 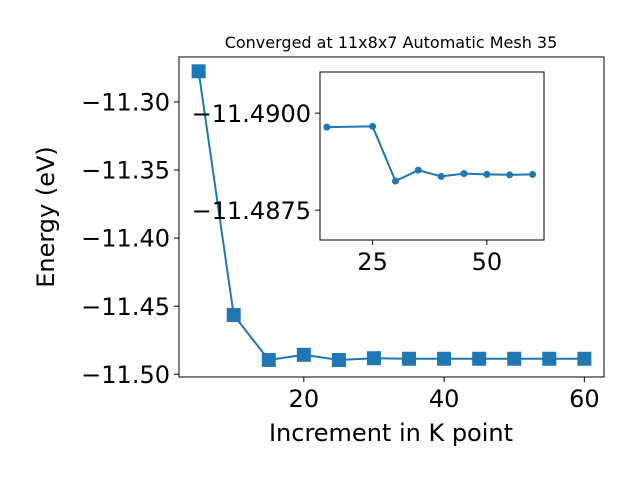 I want to click on main-x-tick-label: 60, so click(x=584, y=399).